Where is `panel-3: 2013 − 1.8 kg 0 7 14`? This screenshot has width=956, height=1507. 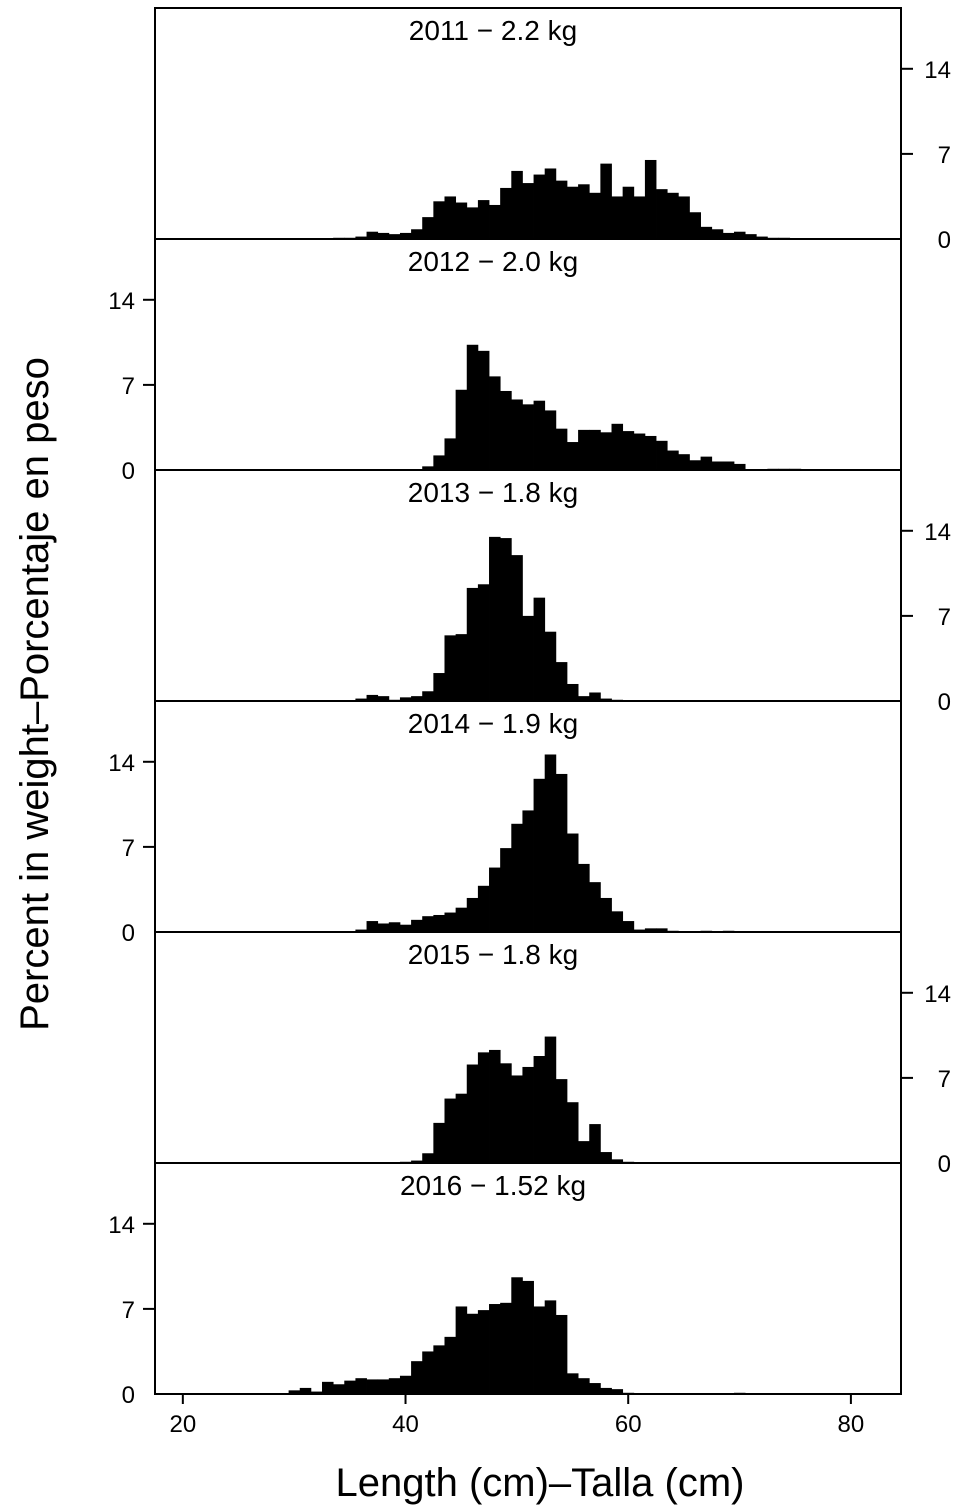 panel-3: 2013 − 1.8 kg 0 7 14 is located at coordinates (552, 592).